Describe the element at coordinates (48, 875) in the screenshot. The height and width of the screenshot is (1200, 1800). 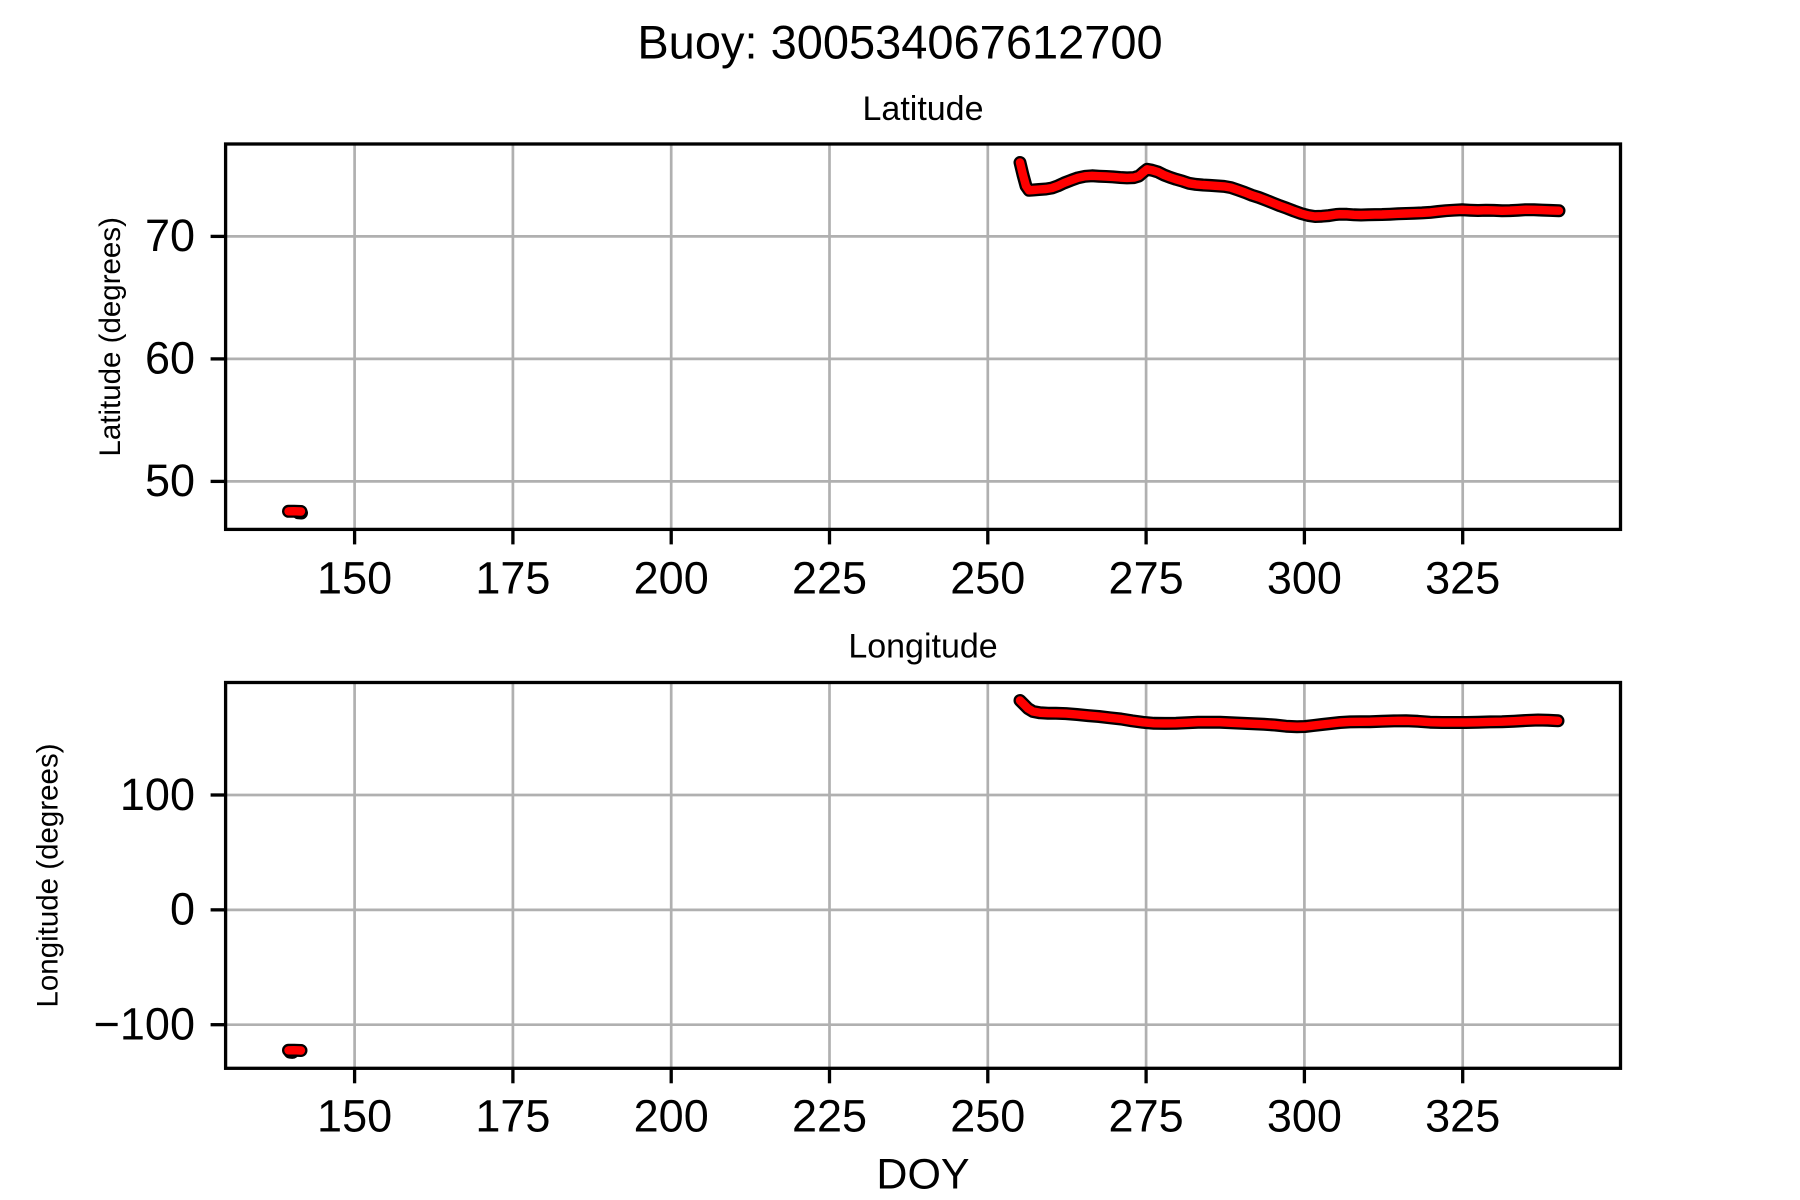
I see `svg-text: Longitude (degrees)` at that location.